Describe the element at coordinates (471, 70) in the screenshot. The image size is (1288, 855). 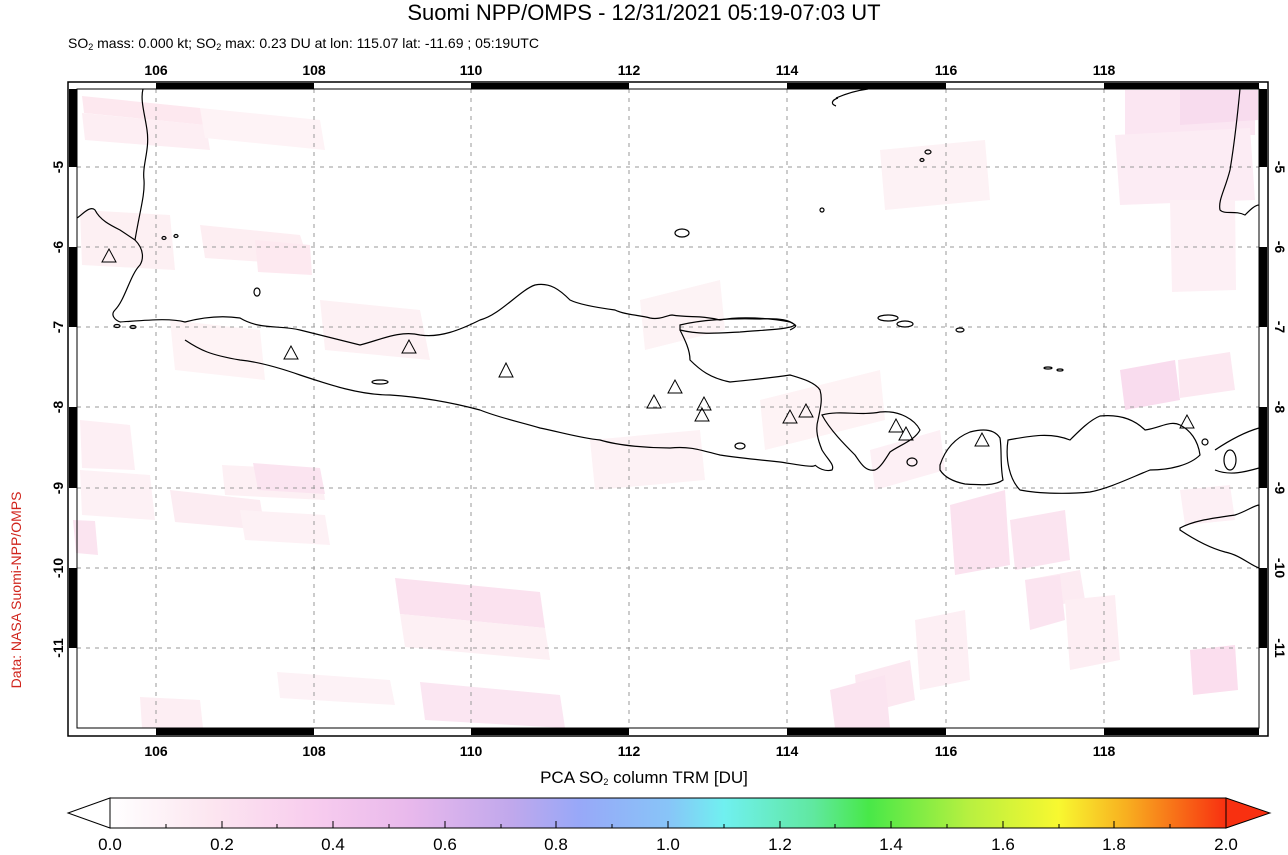
I see `lon-label-top: 110` at that location.